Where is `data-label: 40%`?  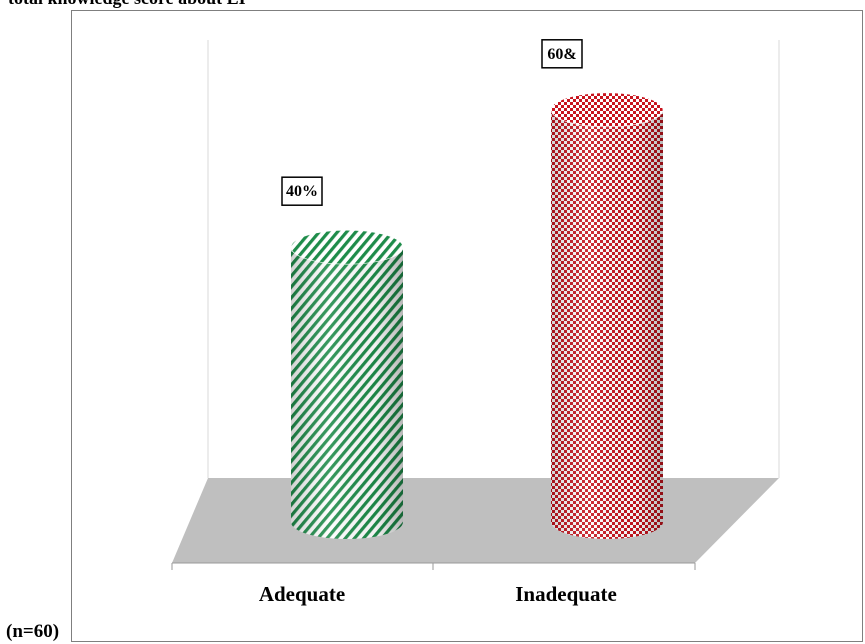
data-label: 40% is located at coordinates (302, 191).